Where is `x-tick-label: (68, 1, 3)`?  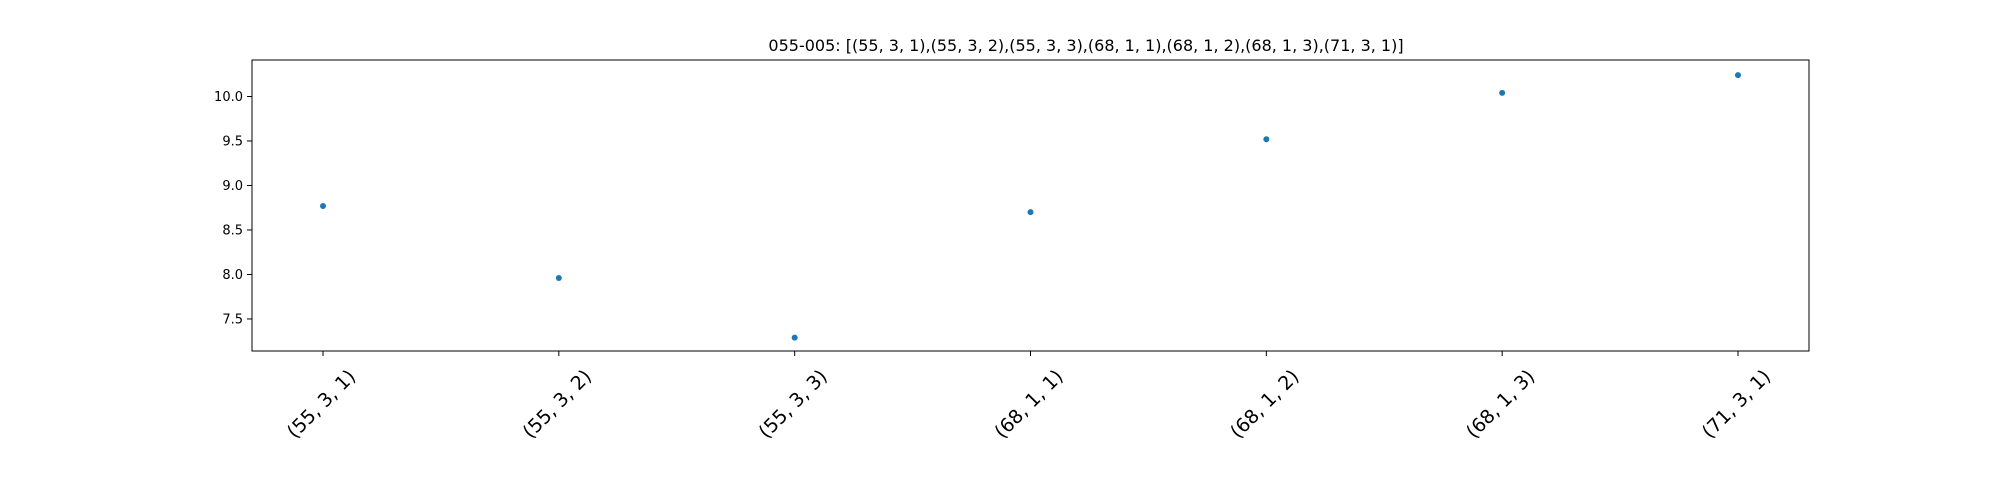 x-tick-label: (68, 1, 3) is located at coordinates (1500, 404).